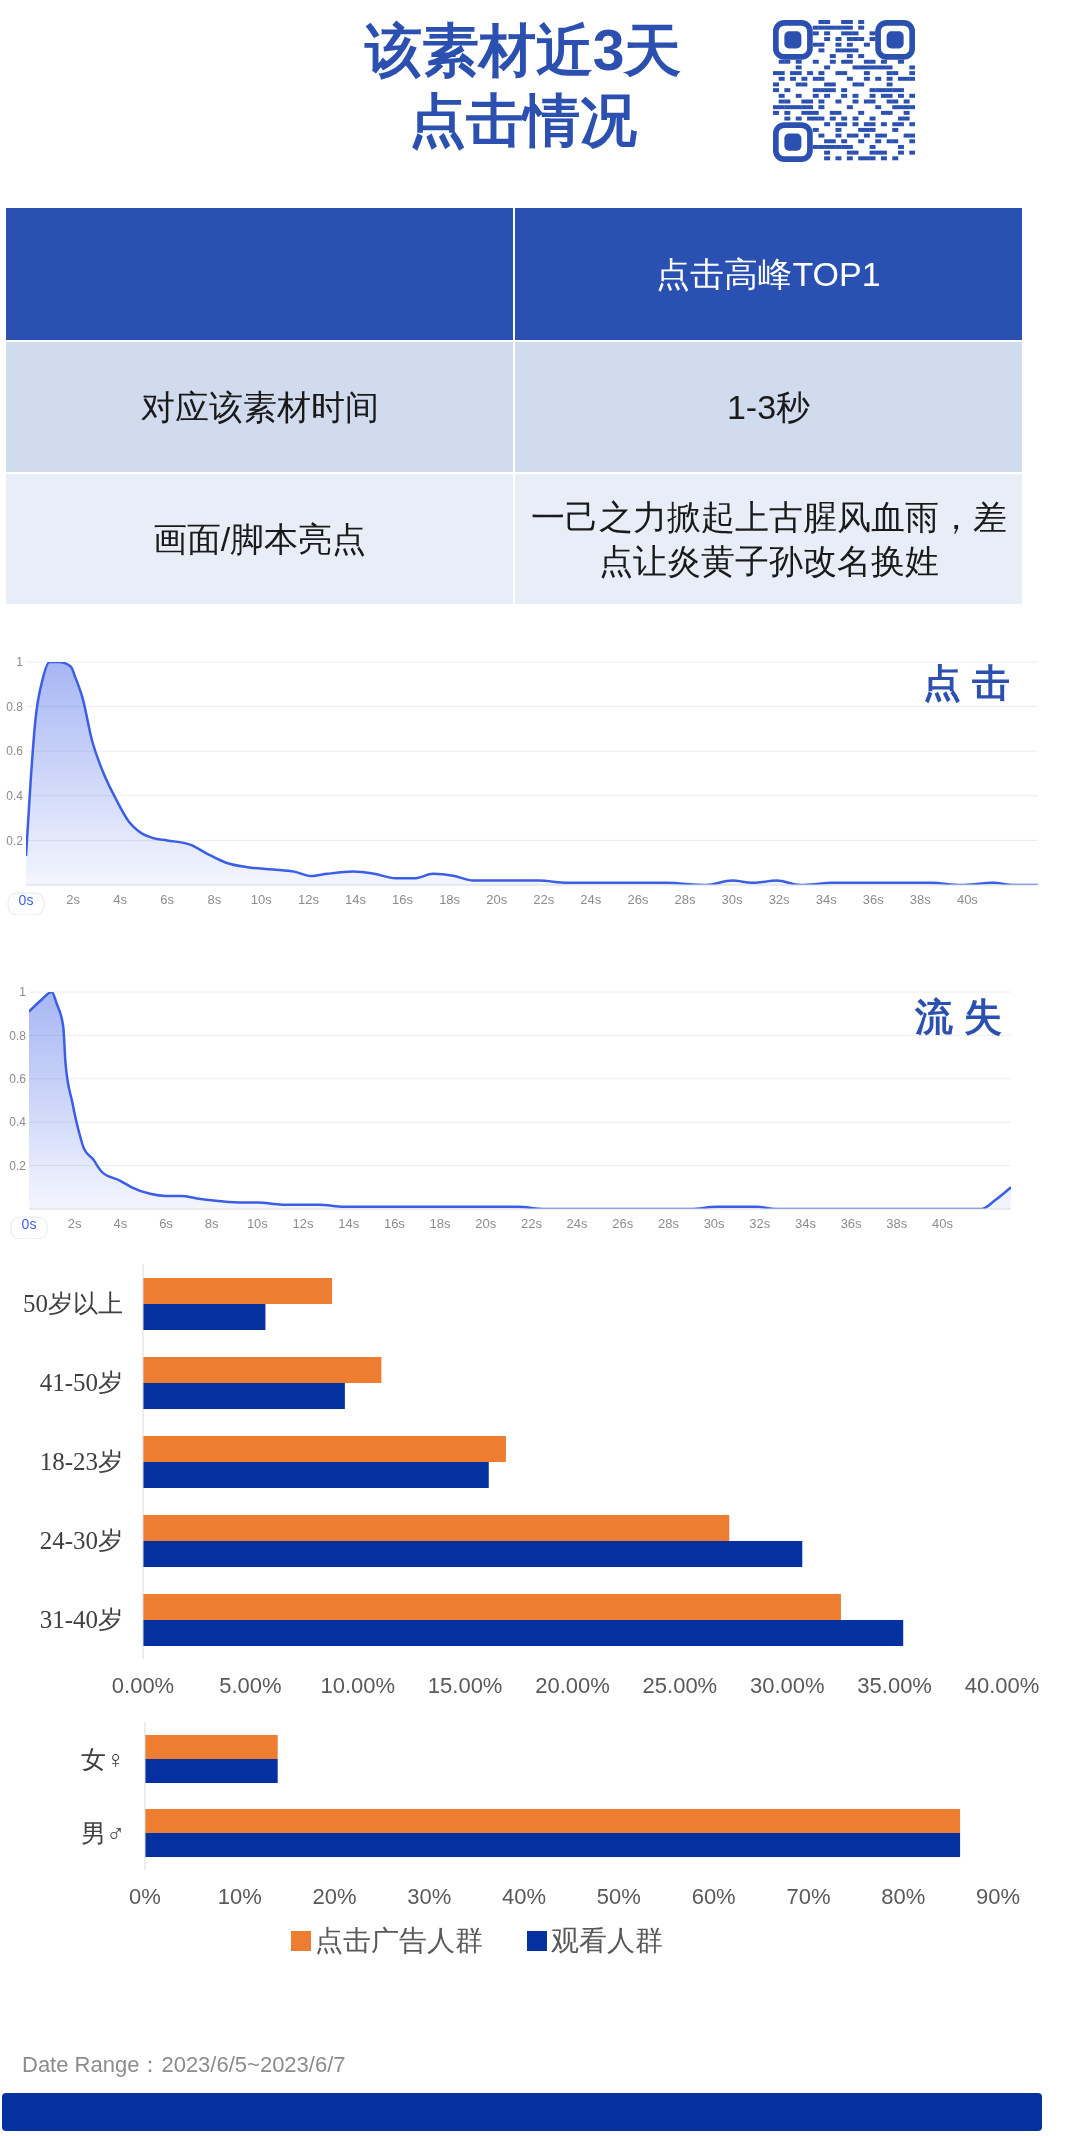 The height and width of the screenshot is (2136, 1080). What do you see at coordinates (808, 1896) in the screenshot?
I see `x-tick-label: 70%` at bounding box center [808, 1896].